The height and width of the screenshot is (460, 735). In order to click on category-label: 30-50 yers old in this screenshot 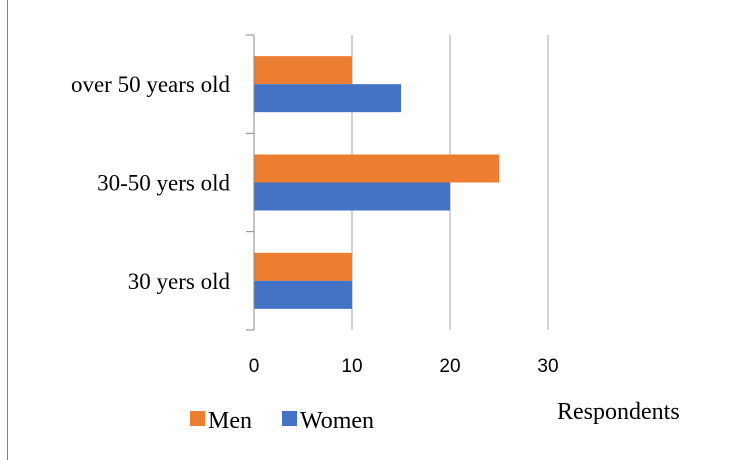, I will do `click(163, 183)`.